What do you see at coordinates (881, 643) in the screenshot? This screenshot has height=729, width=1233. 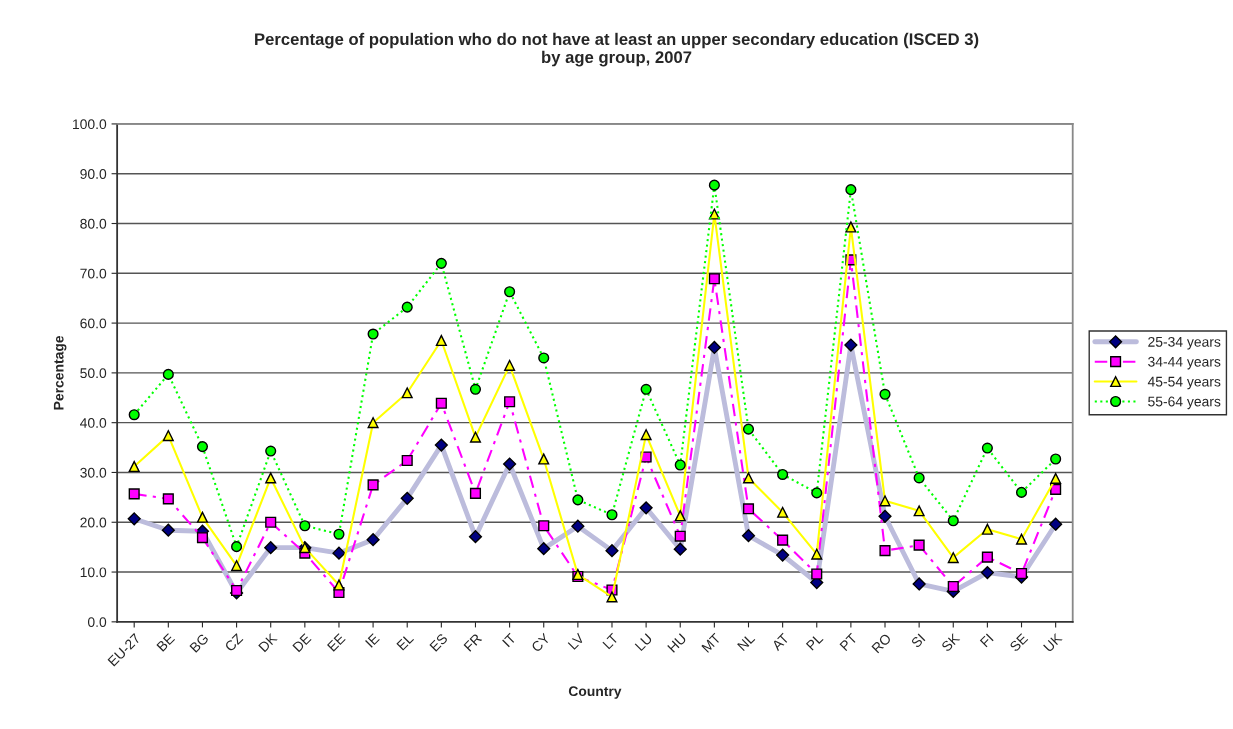 I see `x-tick-label: RO` at bounding box center [881, 643].